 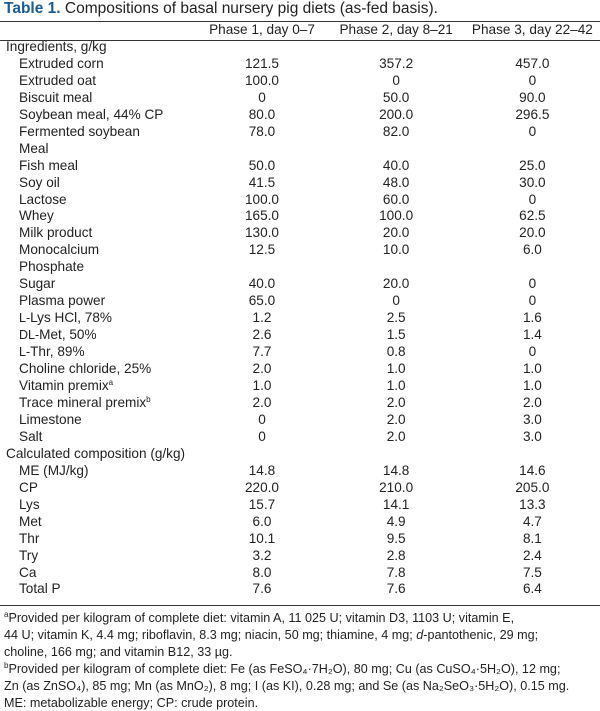 I want to click on row-label: DL-Met, 50%, so click(x=98, y=335).